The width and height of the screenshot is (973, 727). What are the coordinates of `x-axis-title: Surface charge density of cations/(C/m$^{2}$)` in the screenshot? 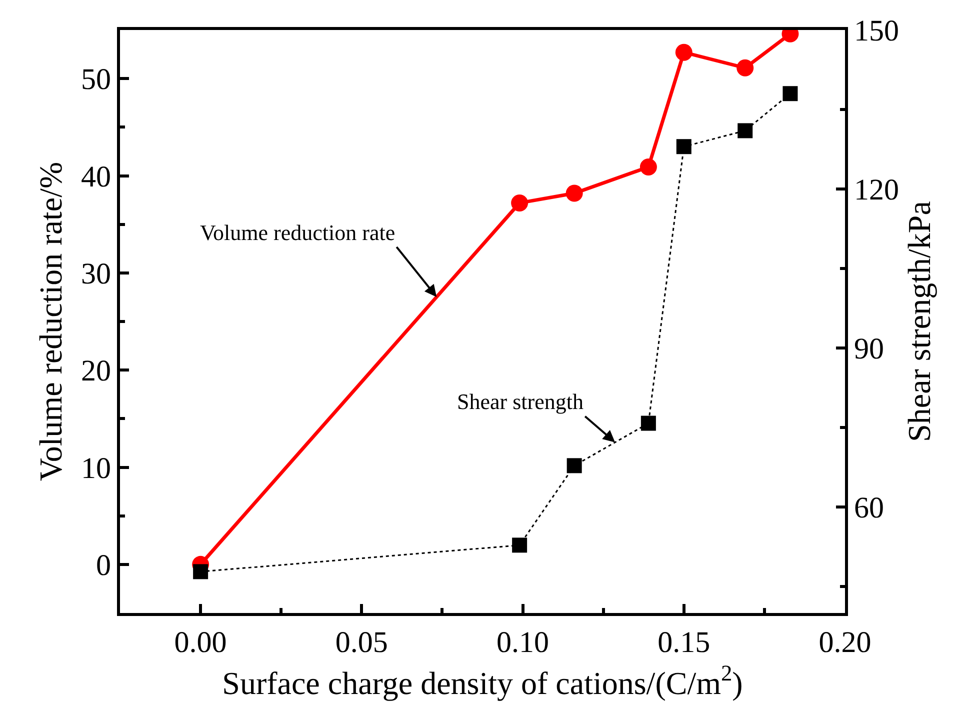 It's located at (482, 680).